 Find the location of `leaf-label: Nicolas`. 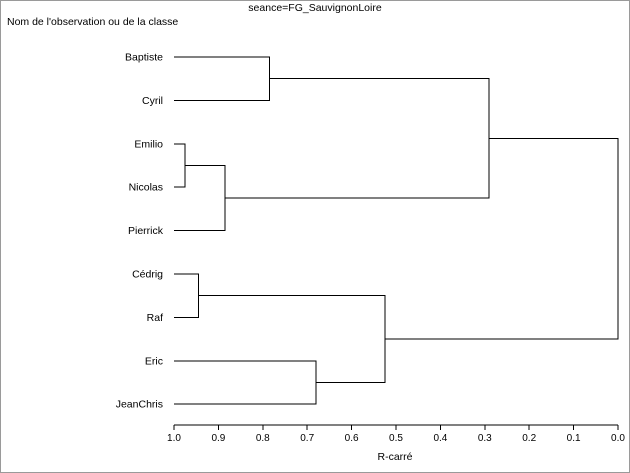

leaf-label: Nicolas is located at coordinates (146, 188).